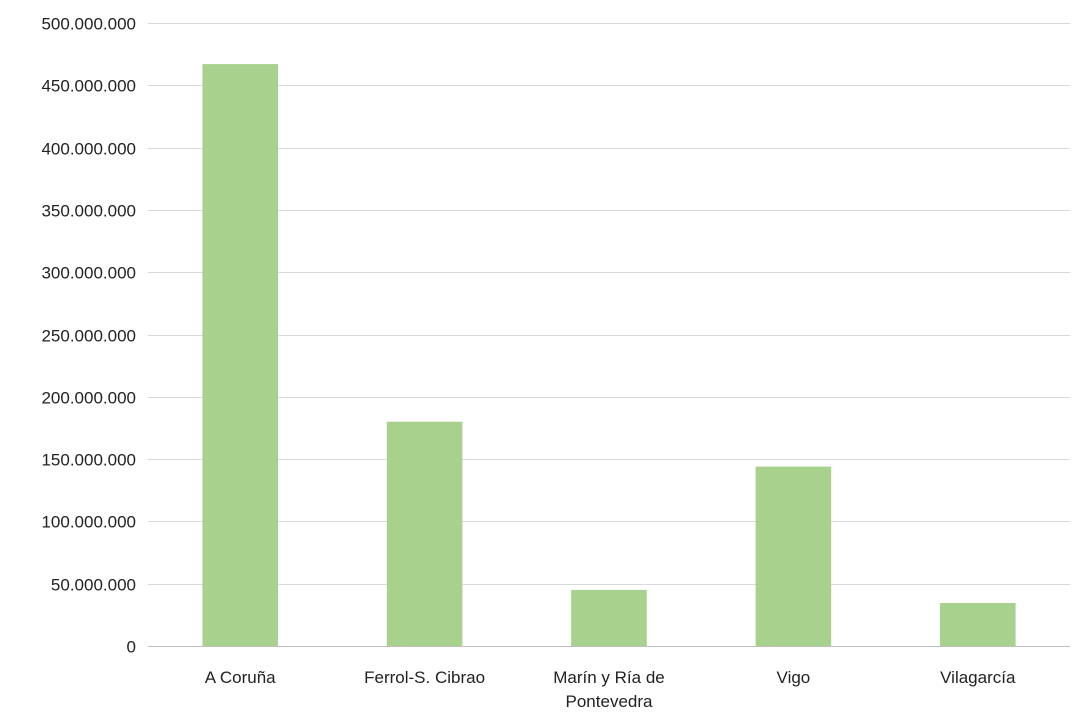 The height and width of the screenshot is (713, 1089). I want to click on y-tick-label: 50.000.000, so click(93, 585).